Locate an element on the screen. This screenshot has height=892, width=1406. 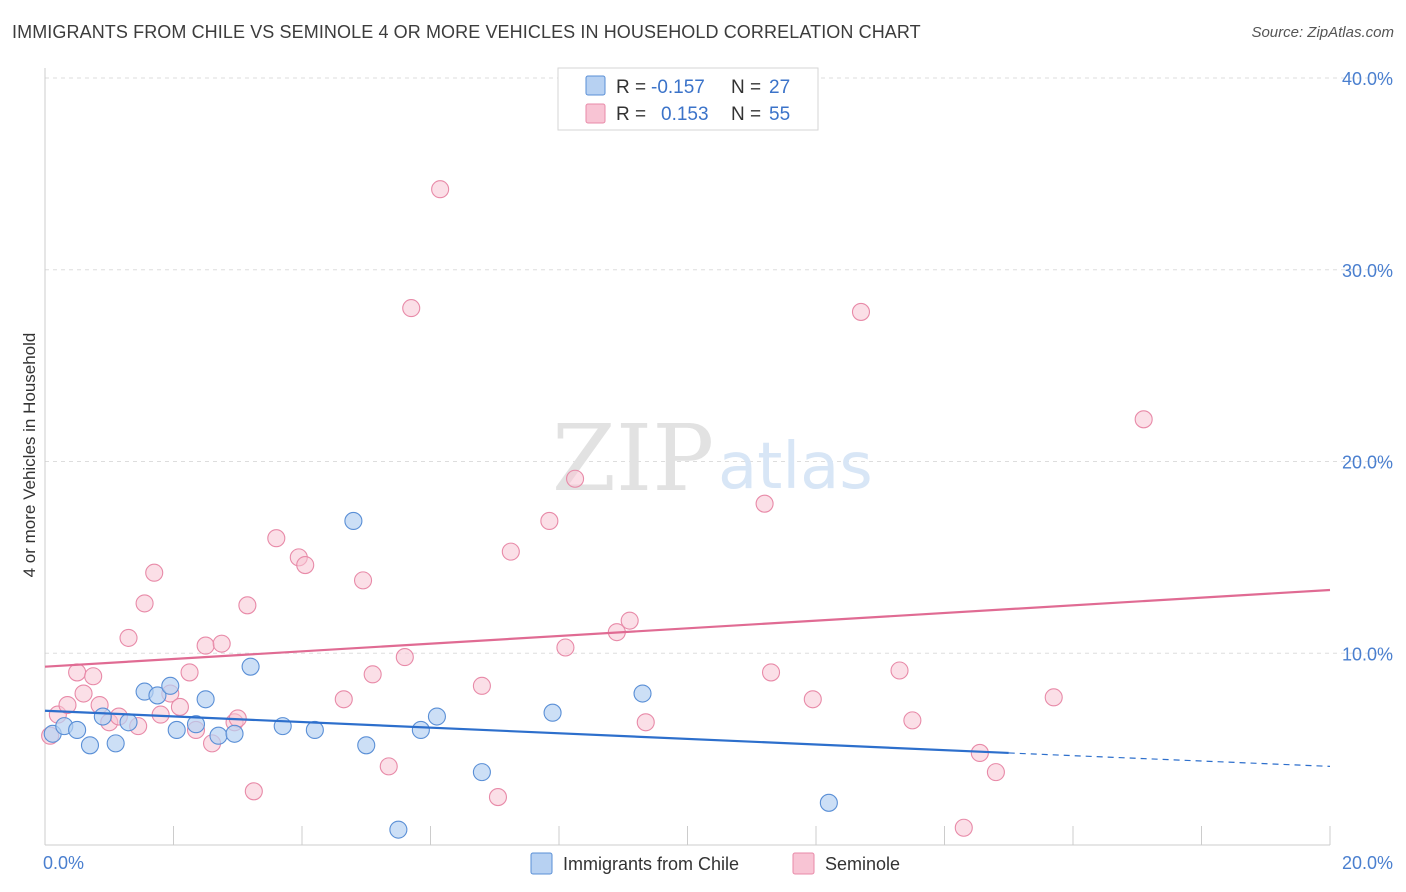
correlation-legend: R = -0.157 N = 27 R = 0.153 N = 55 is located at coordinates (688, 99).